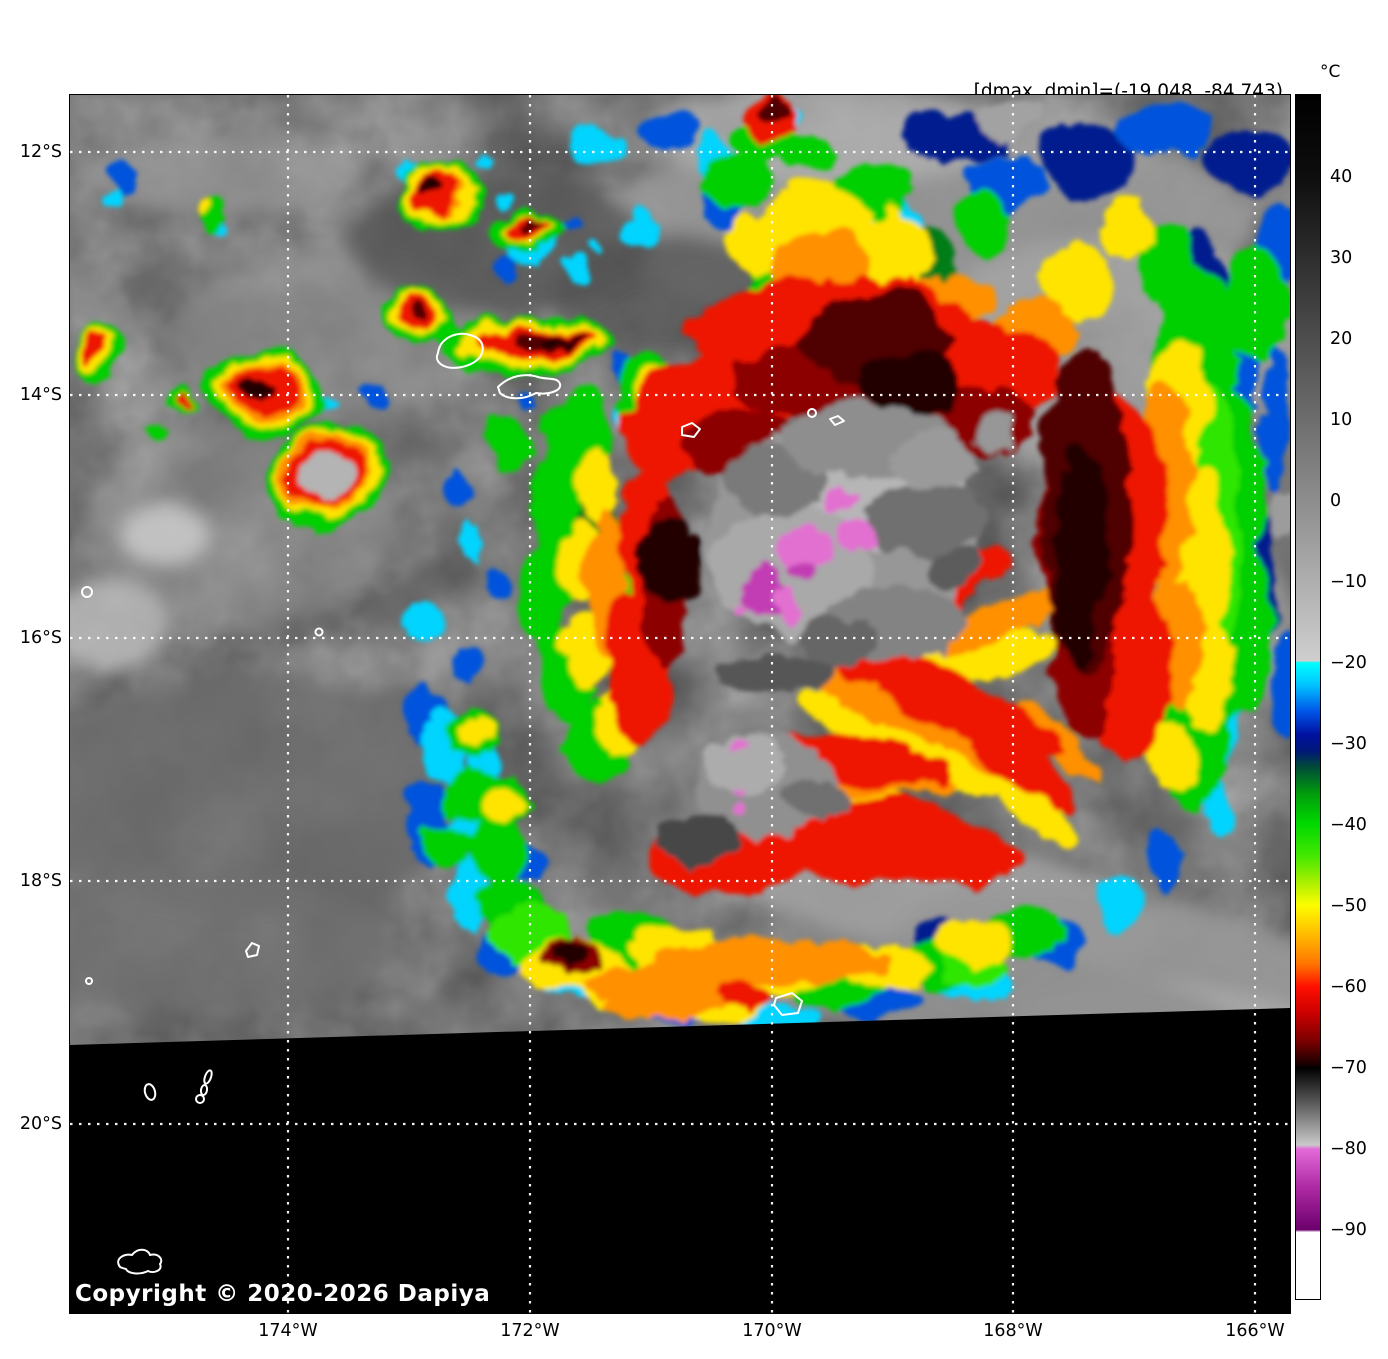 This screenshot has width=1388, height=1359. Describe the element at coordinates (1341, 258) in the screenshot. I see `colorbar-tick: 30` at that location.